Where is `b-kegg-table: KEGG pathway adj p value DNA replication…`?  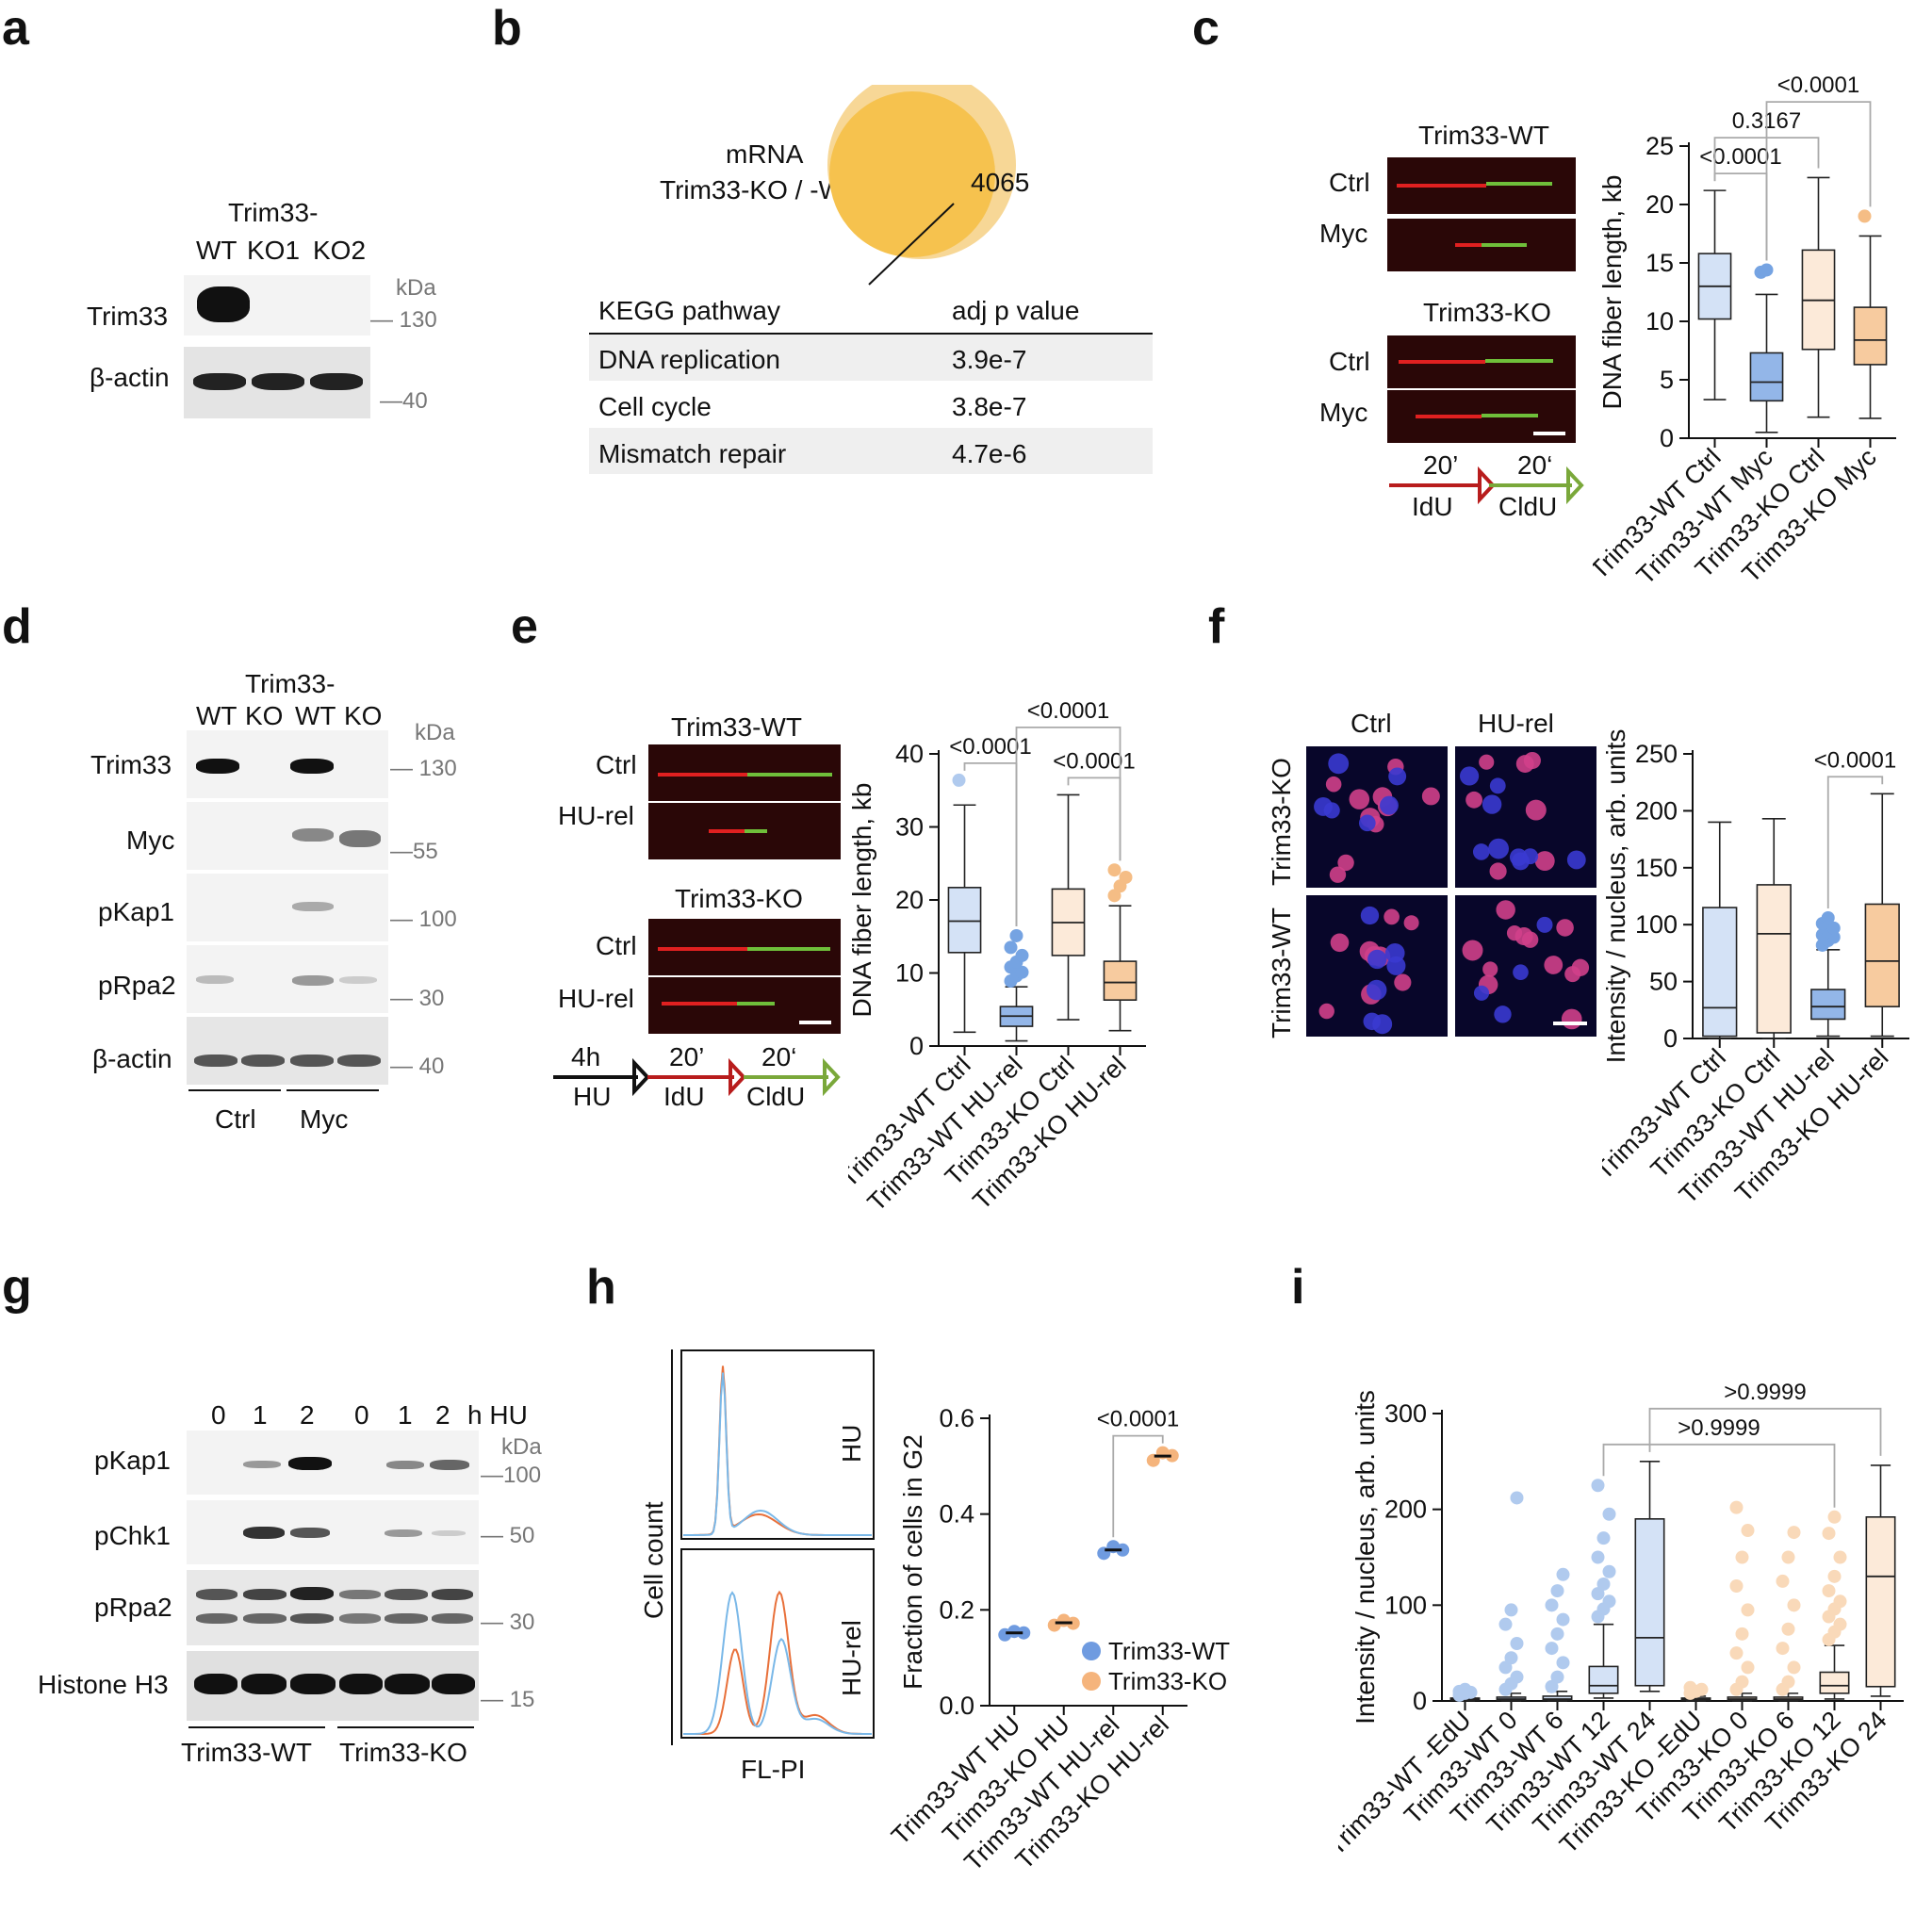 b-kegg-table: KEGG pathway adj p value DNA replication… is located at coordinates (871, 382).